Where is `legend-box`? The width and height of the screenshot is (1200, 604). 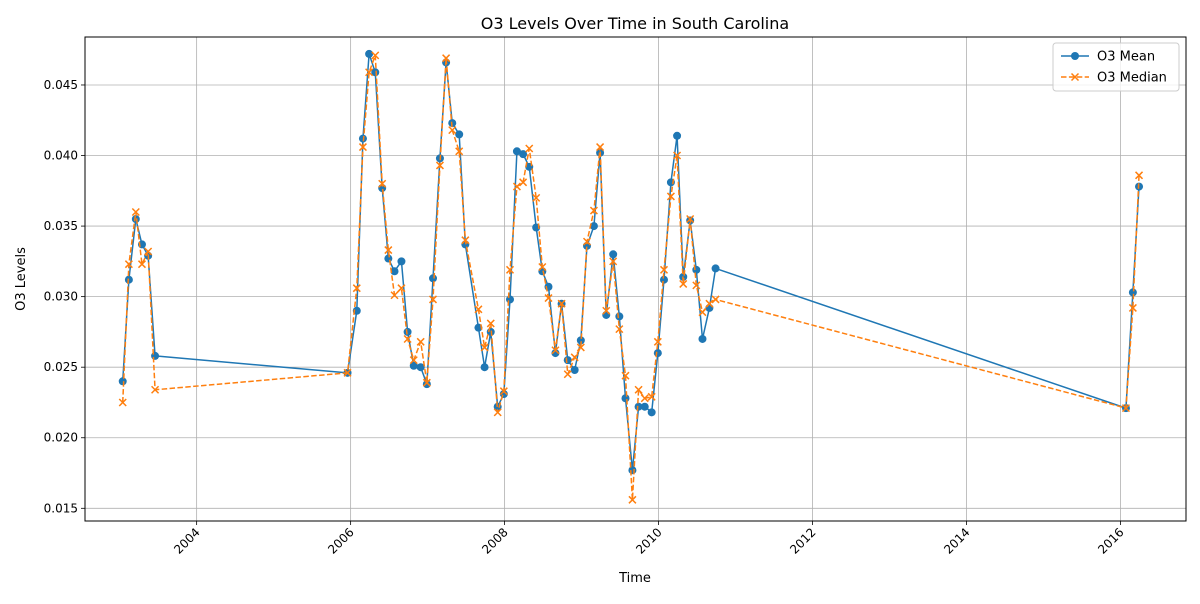
legend-box is located at coordinates (1116, 67).